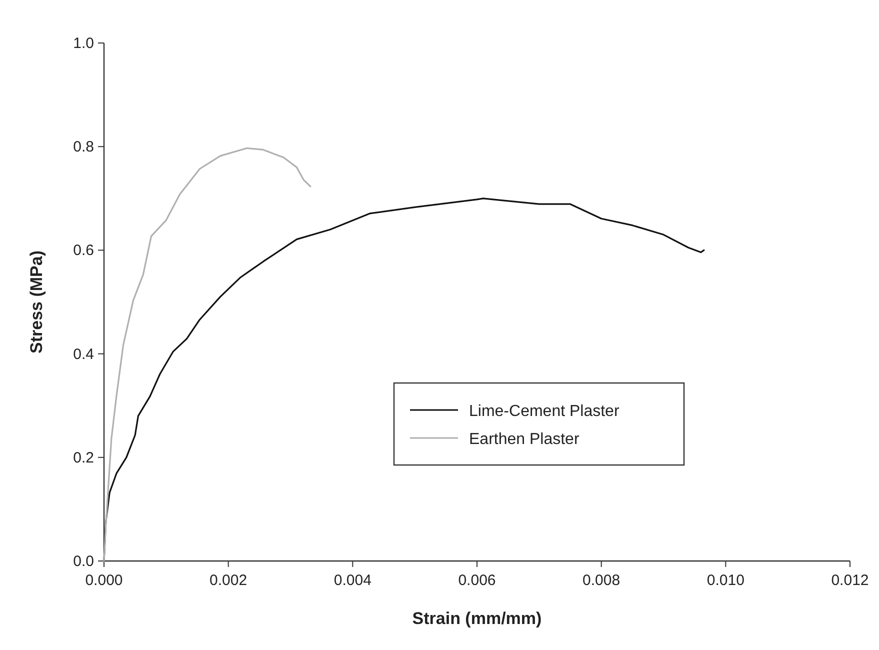  I want to click on y-tick-label: 0.6, so click(83, 251).